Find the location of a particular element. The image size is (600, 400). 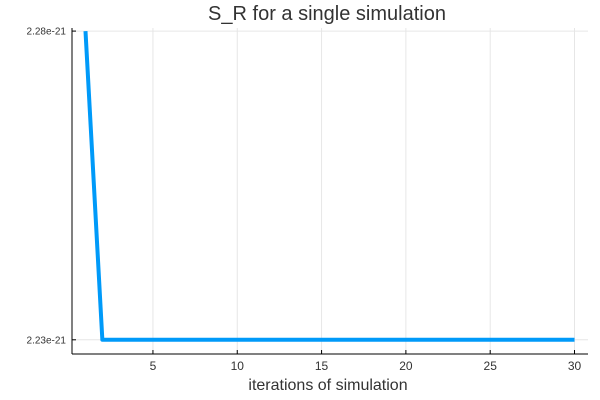

x-tick-label: 25 is located at coordinates (491, 366).